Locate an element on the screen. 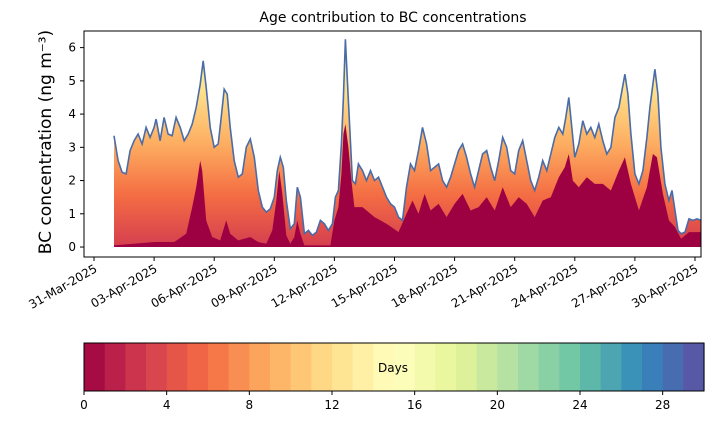 Image resolution: width=714 pixels, height=429 pixels. y-tick-label: 1 is located at coordinates (72, 214).